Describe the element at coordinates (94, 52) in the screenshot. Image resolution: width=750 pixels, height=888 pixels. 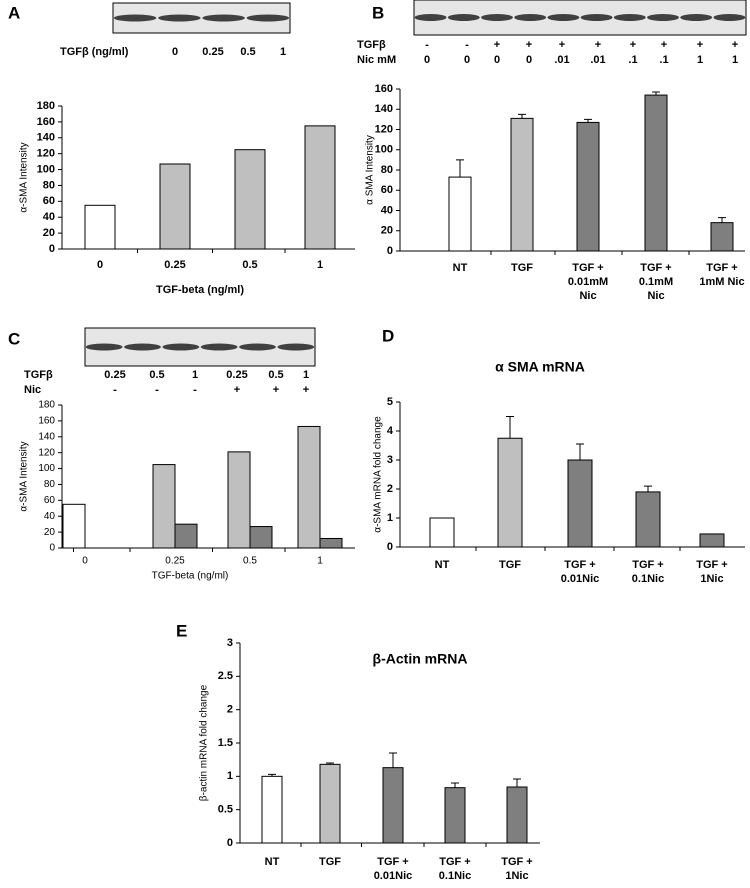
I see `blot-row-label: TGFβ (ng/ml)` at that location.